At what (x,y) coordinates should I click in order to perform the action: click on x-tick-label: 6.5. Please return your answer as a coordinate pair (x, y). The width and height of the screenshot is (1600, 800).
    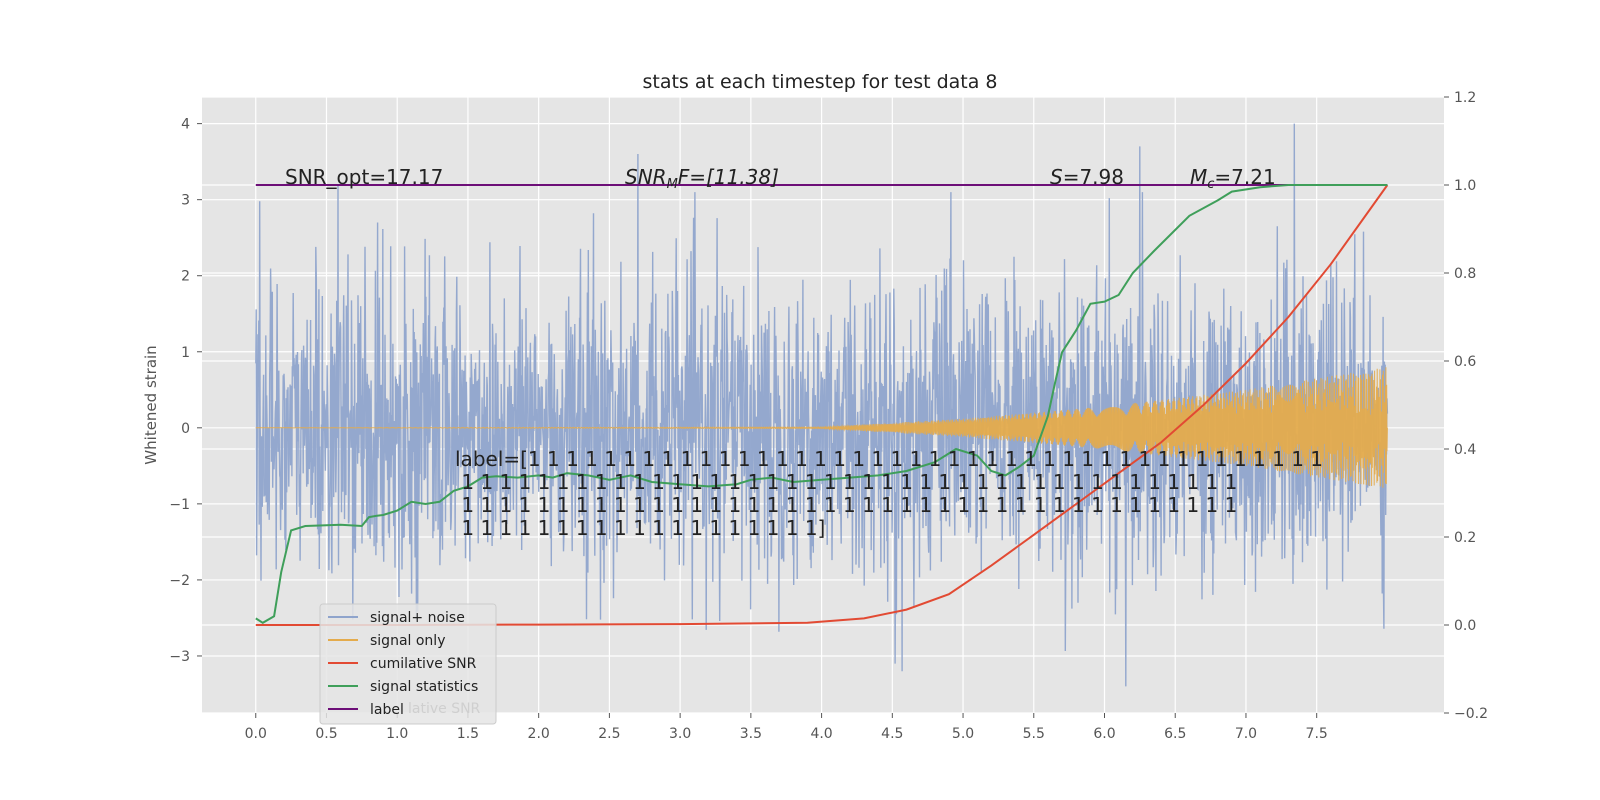
    Looking at the image, I should click on (1175, 734).